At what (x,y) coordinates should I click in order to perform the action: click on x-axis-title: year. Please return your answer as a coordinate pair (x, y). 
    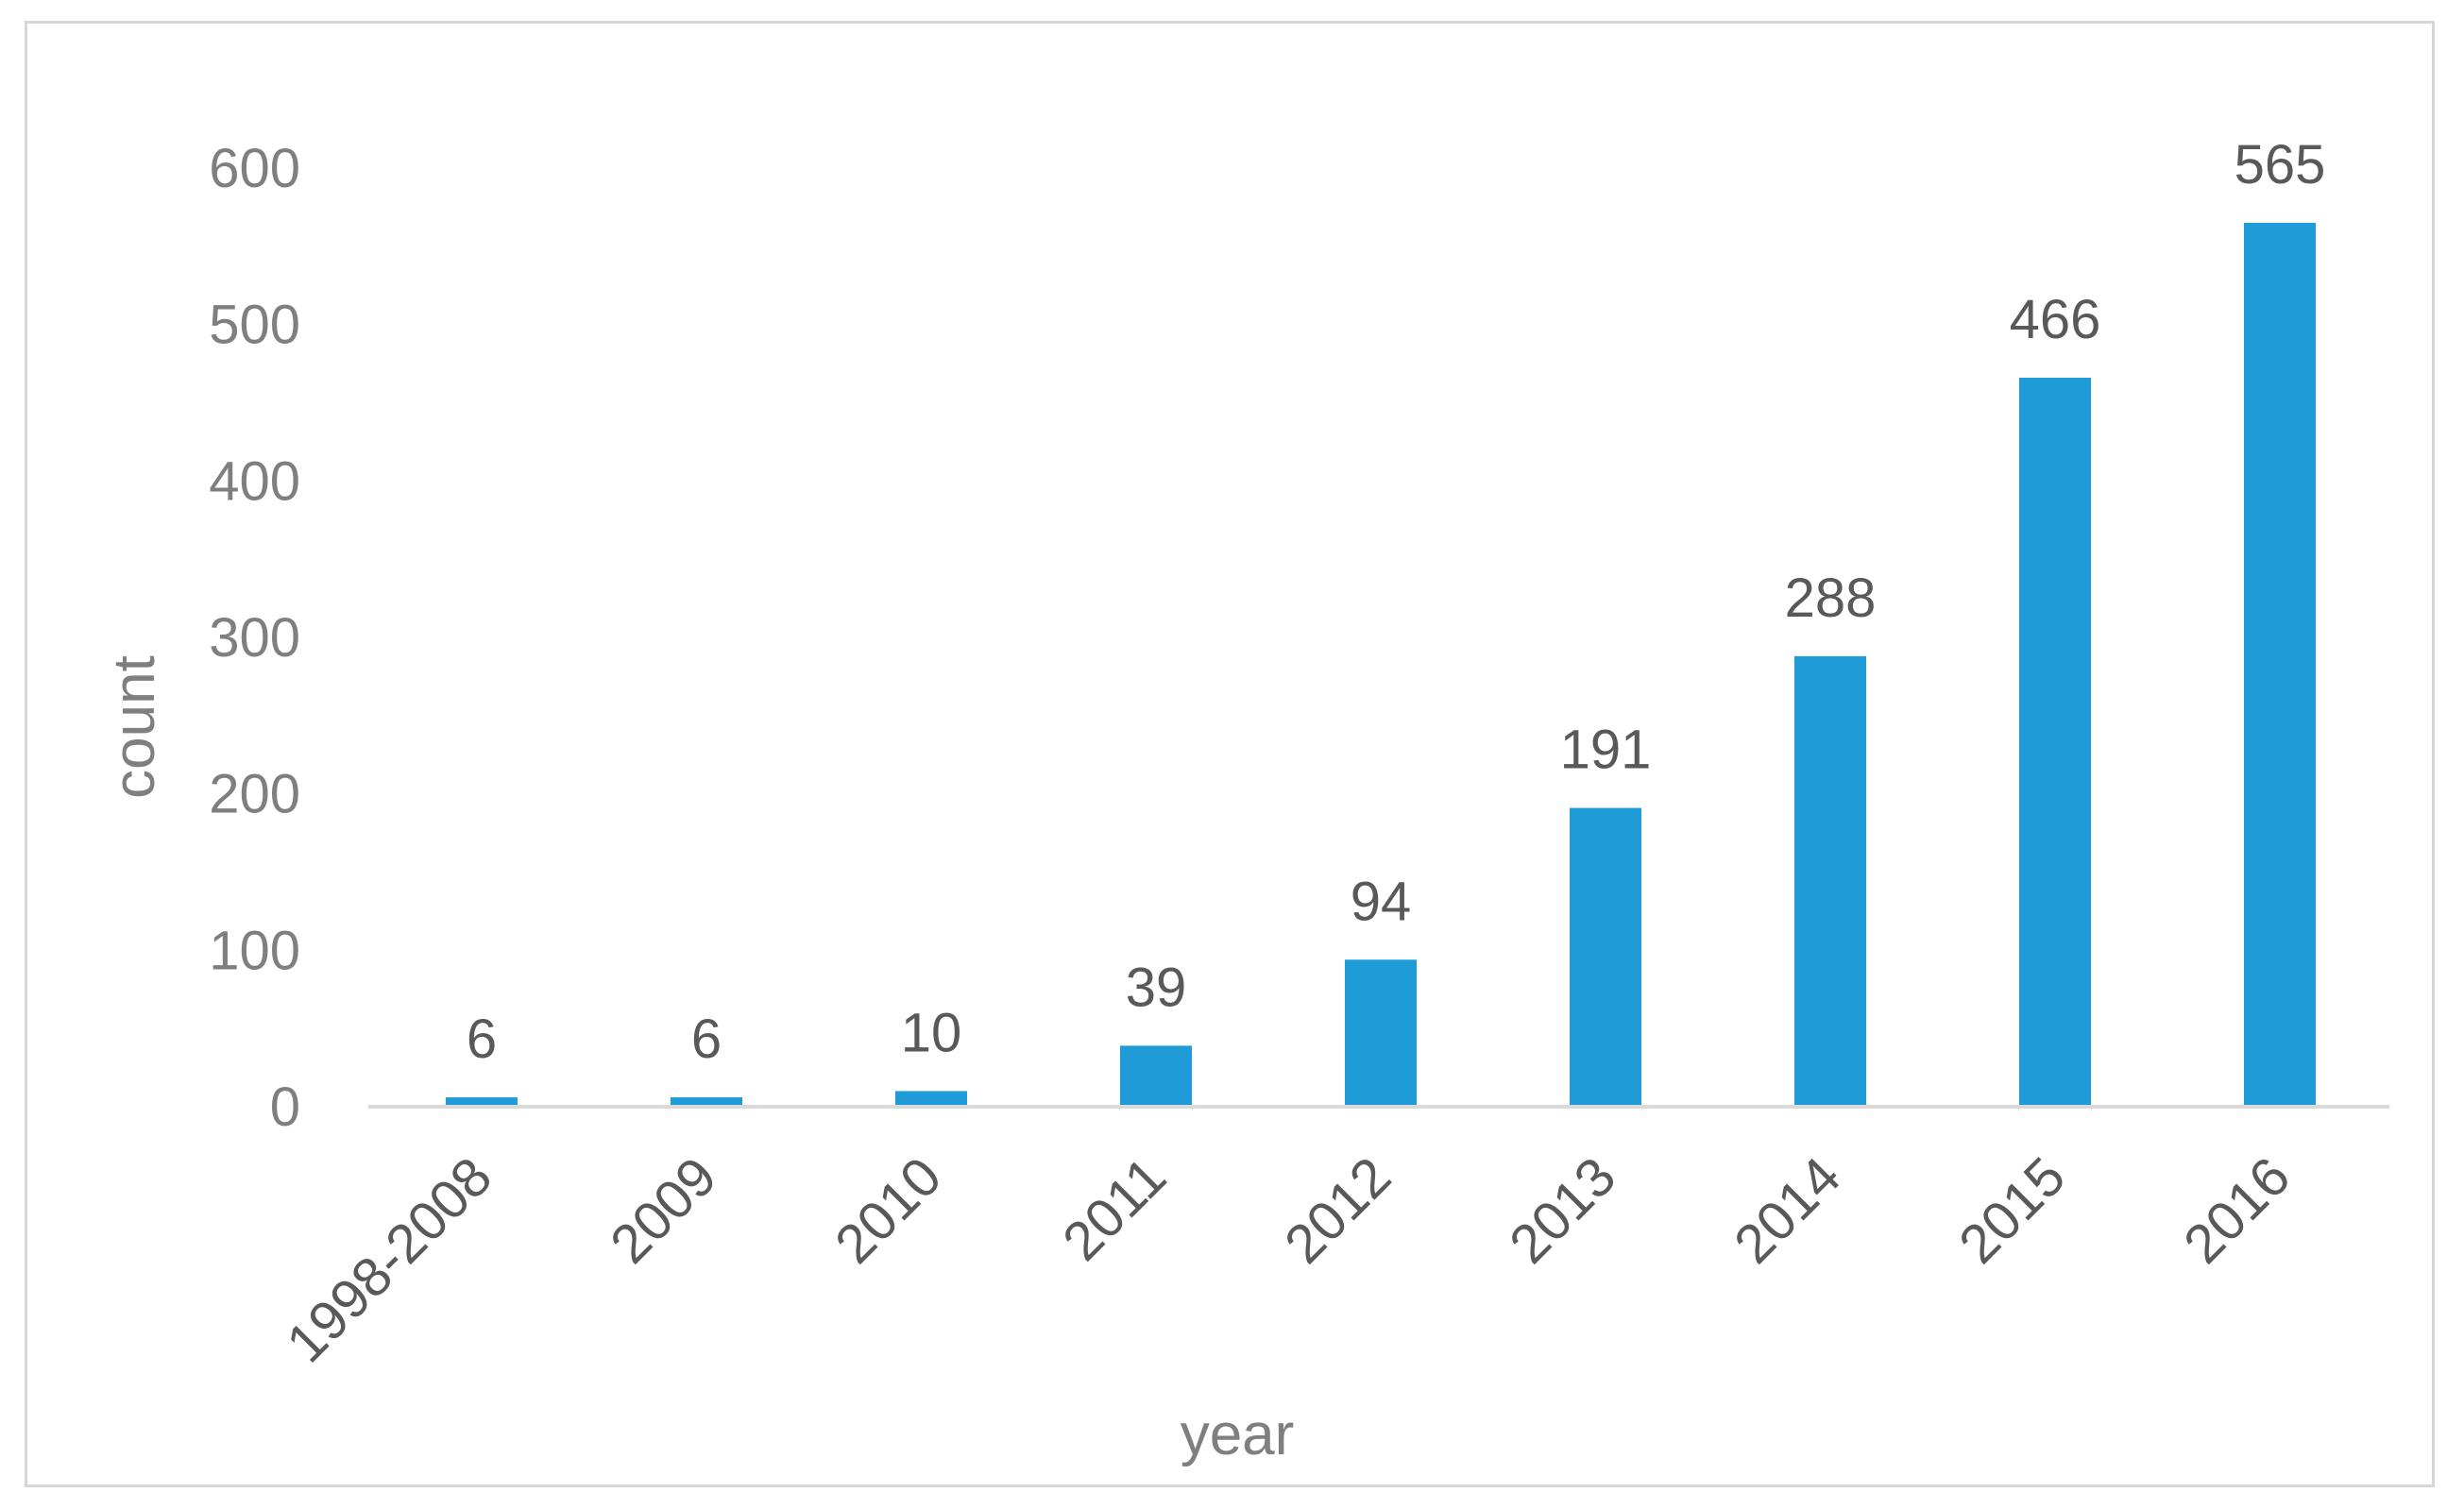
    Looking at the image, I should click on (1238, 1434).